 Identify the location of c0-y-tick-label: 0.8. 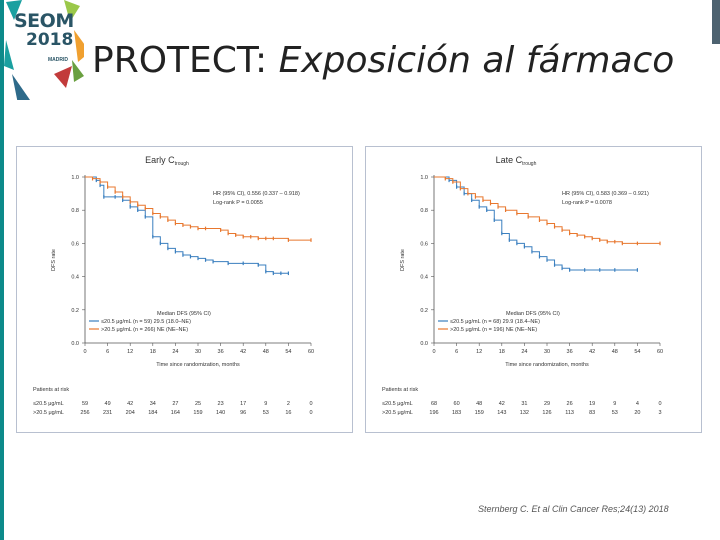
(75, 211).